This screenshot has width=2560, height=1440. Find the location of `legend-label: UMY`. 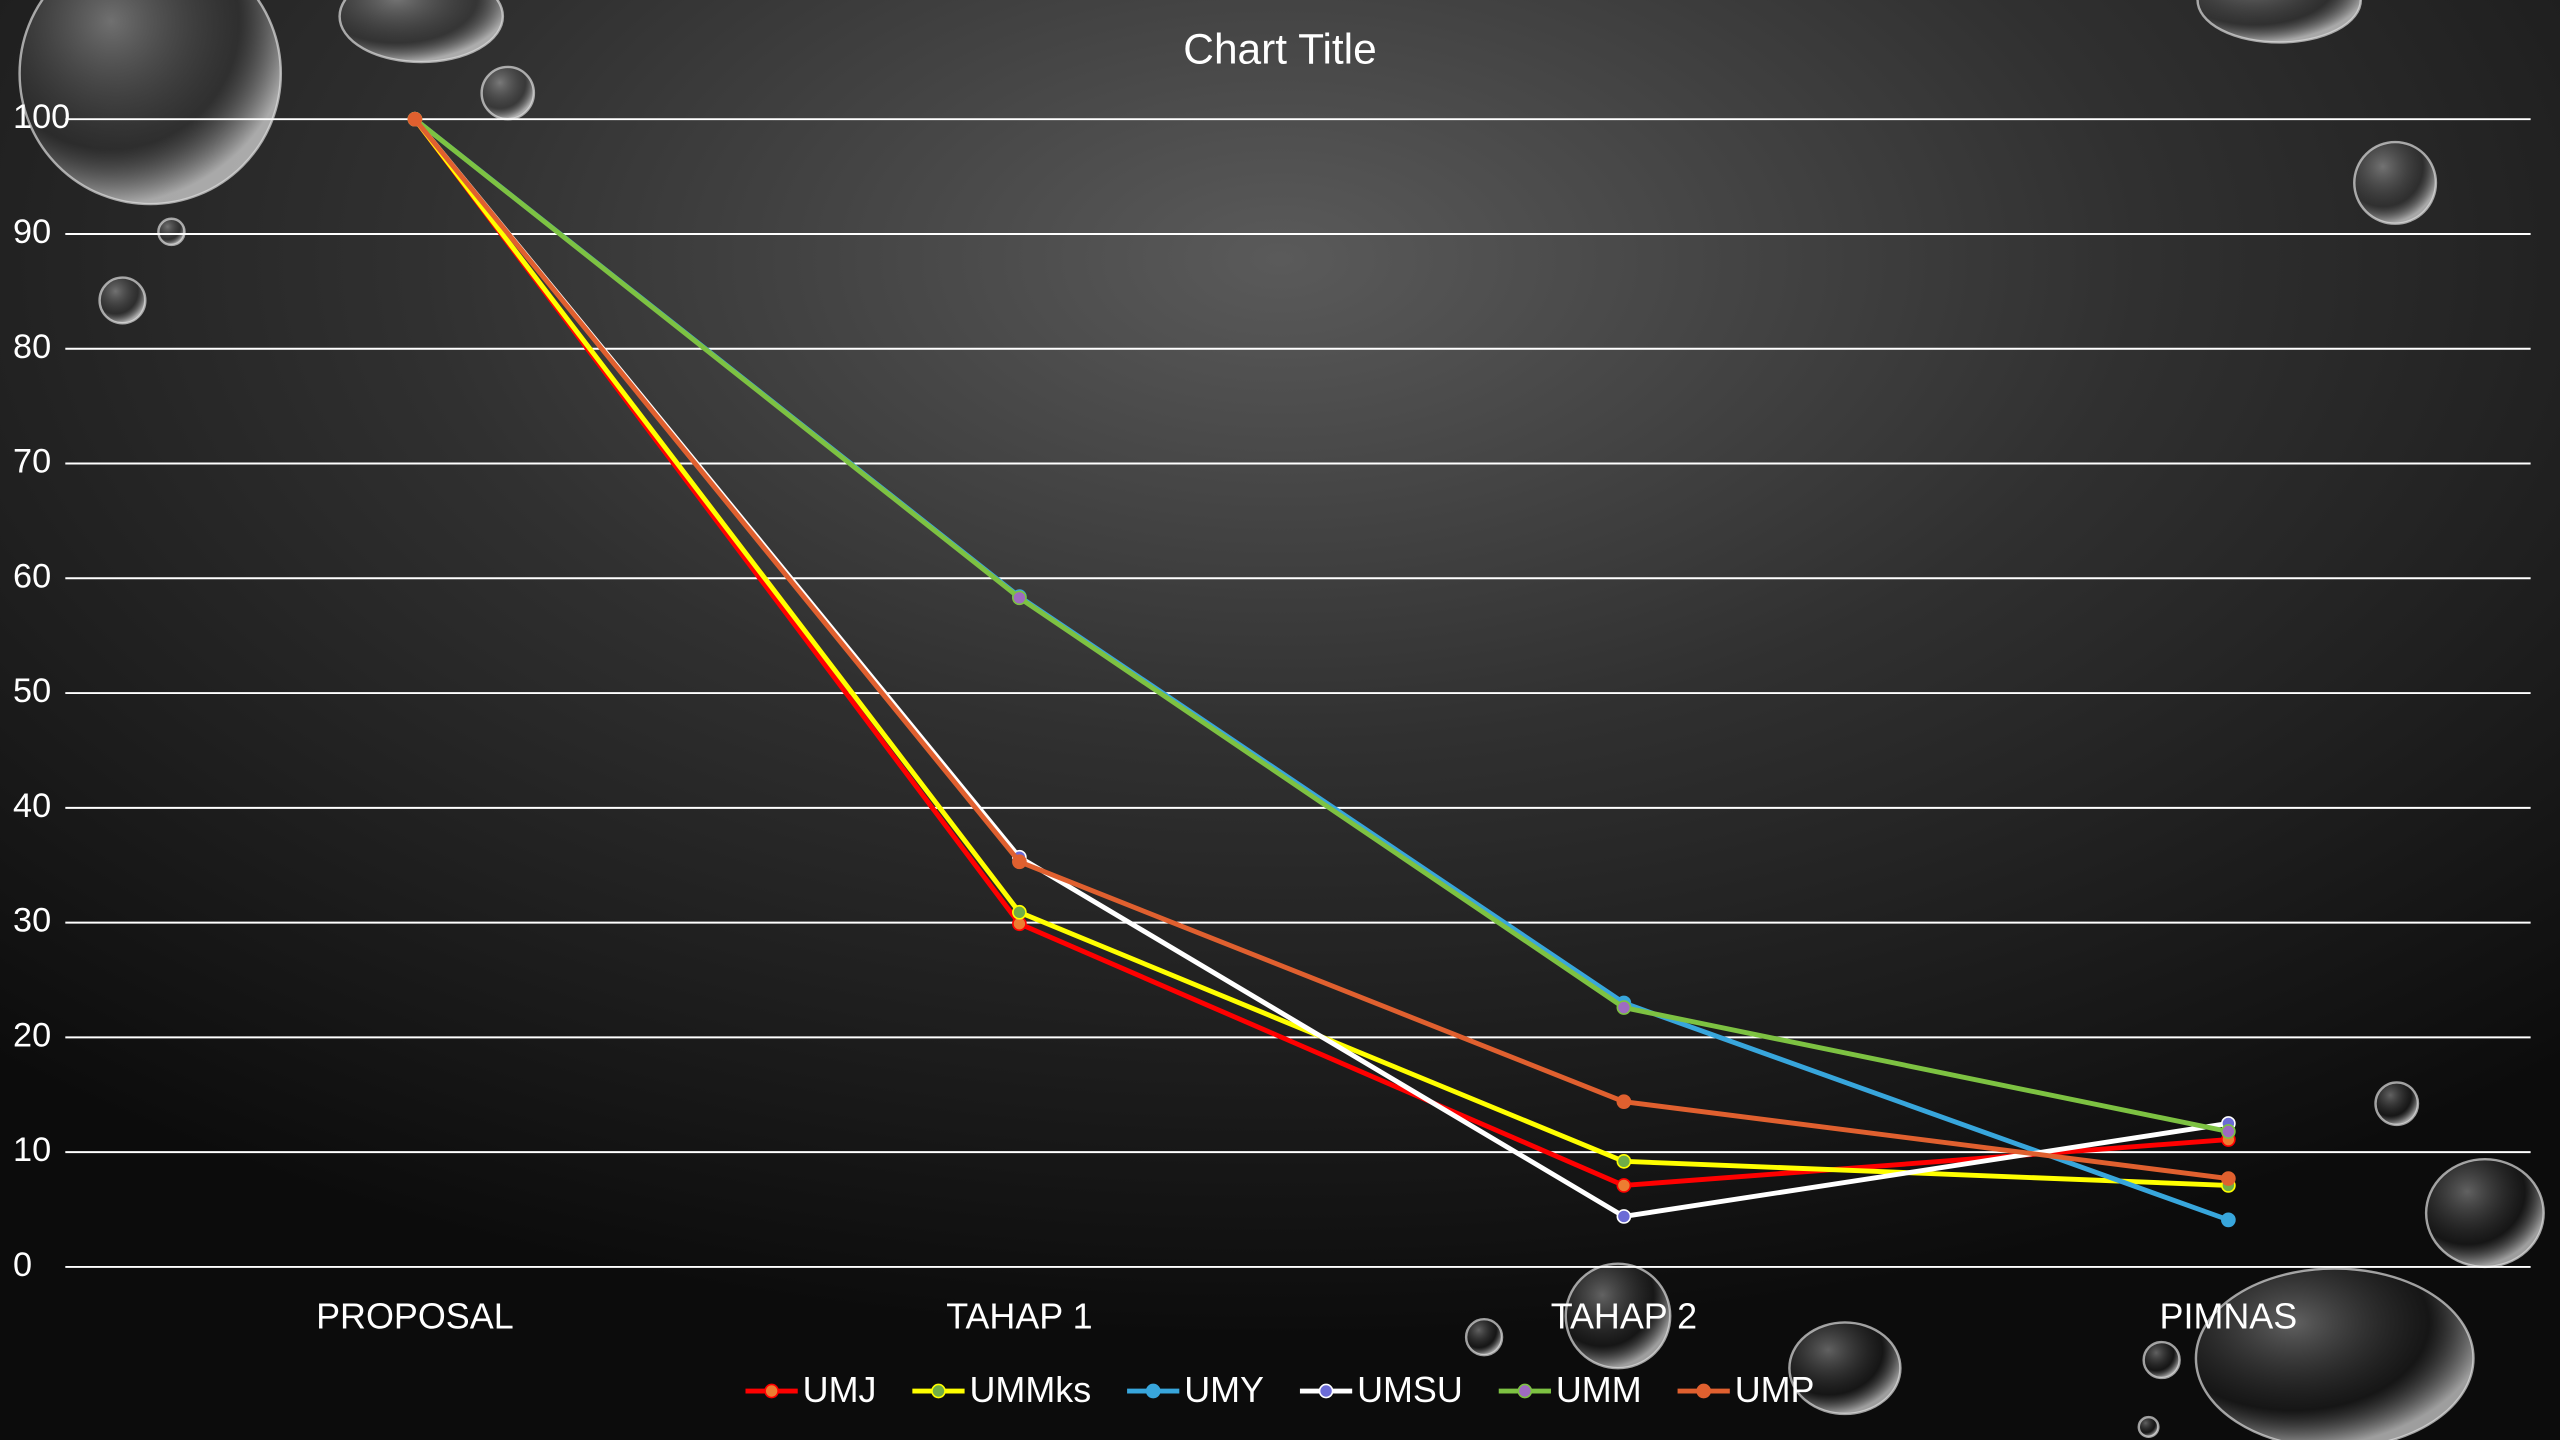

legend-label: UMY is located at coordinates (1224, 1389).